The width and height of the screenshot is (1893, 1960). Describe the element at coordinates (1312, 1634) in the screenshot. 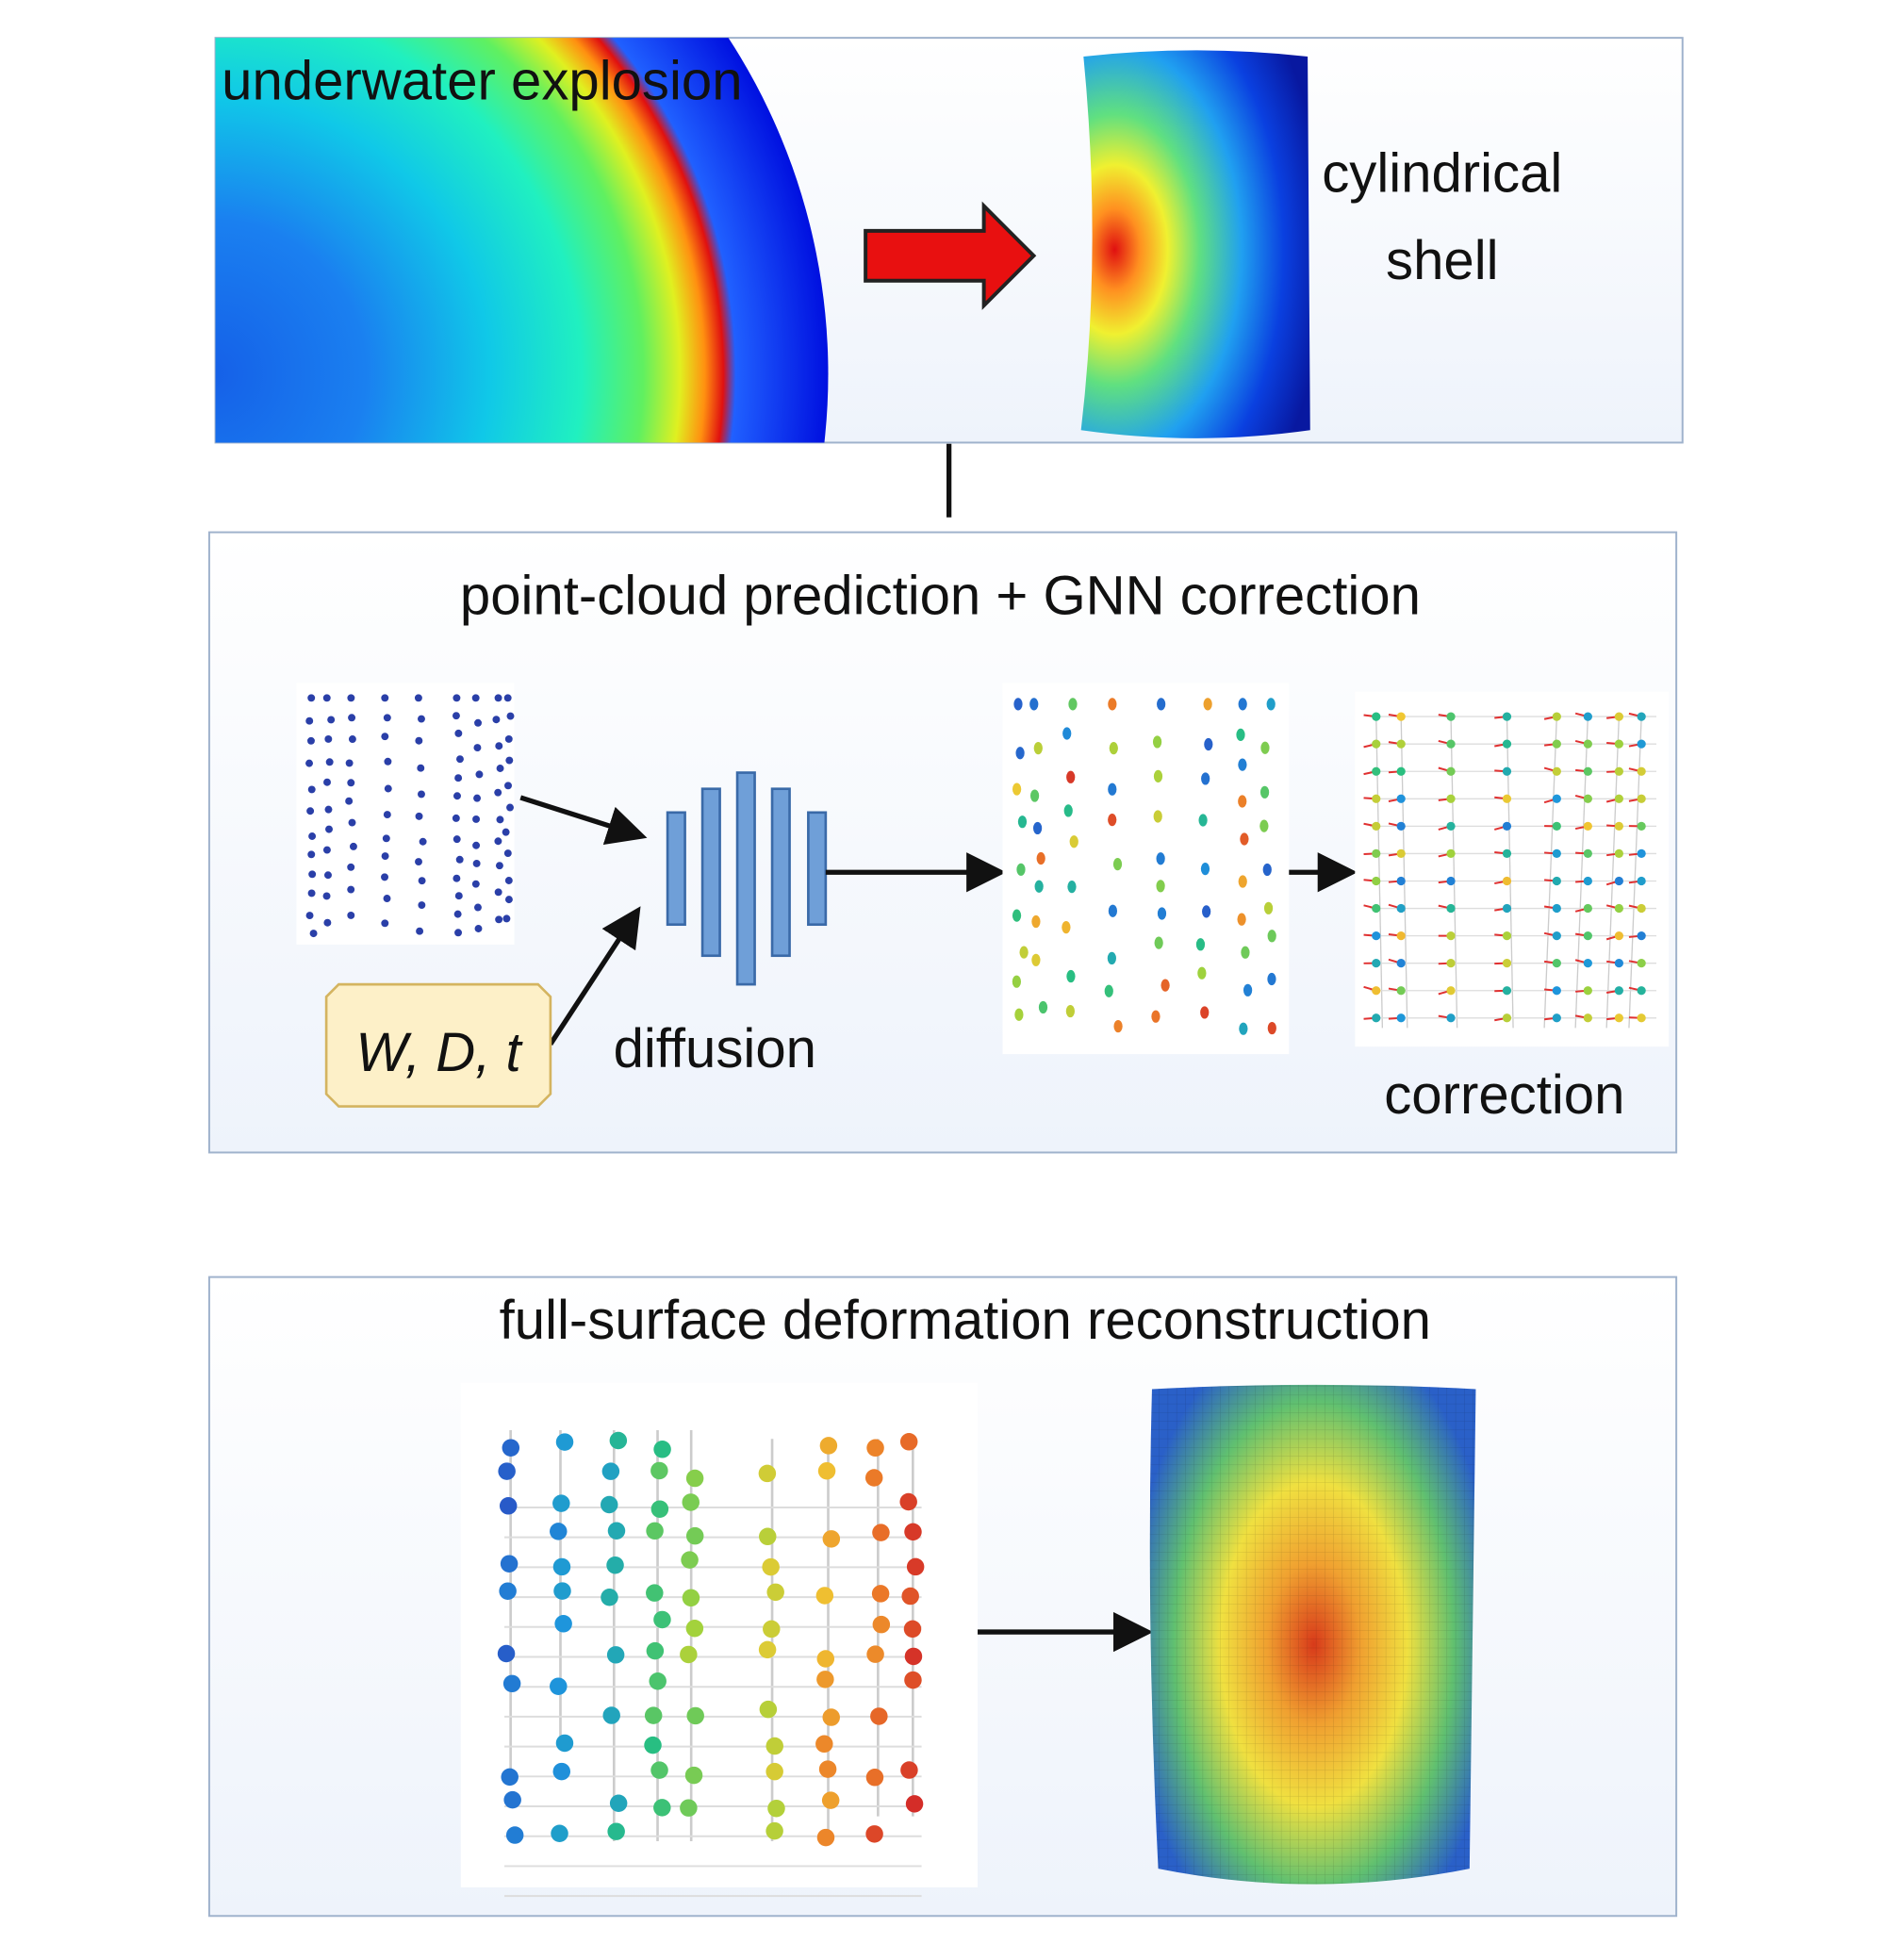

I see `reconstruction-image` at that location.